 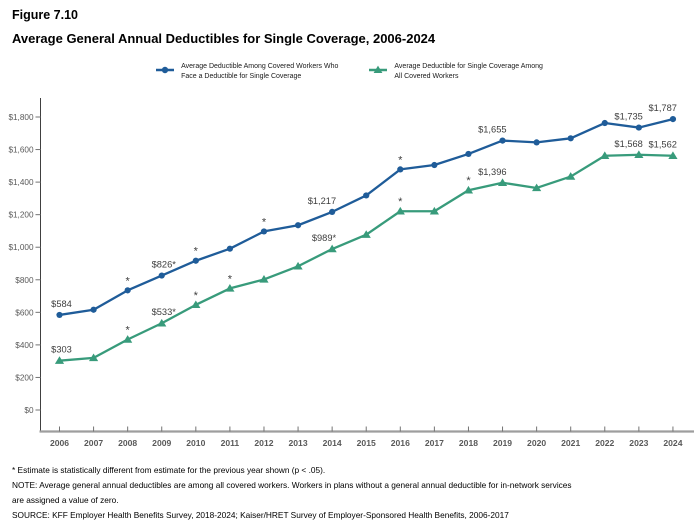 I want to click on data-point-label: $989*, so click(x=324, y=238).